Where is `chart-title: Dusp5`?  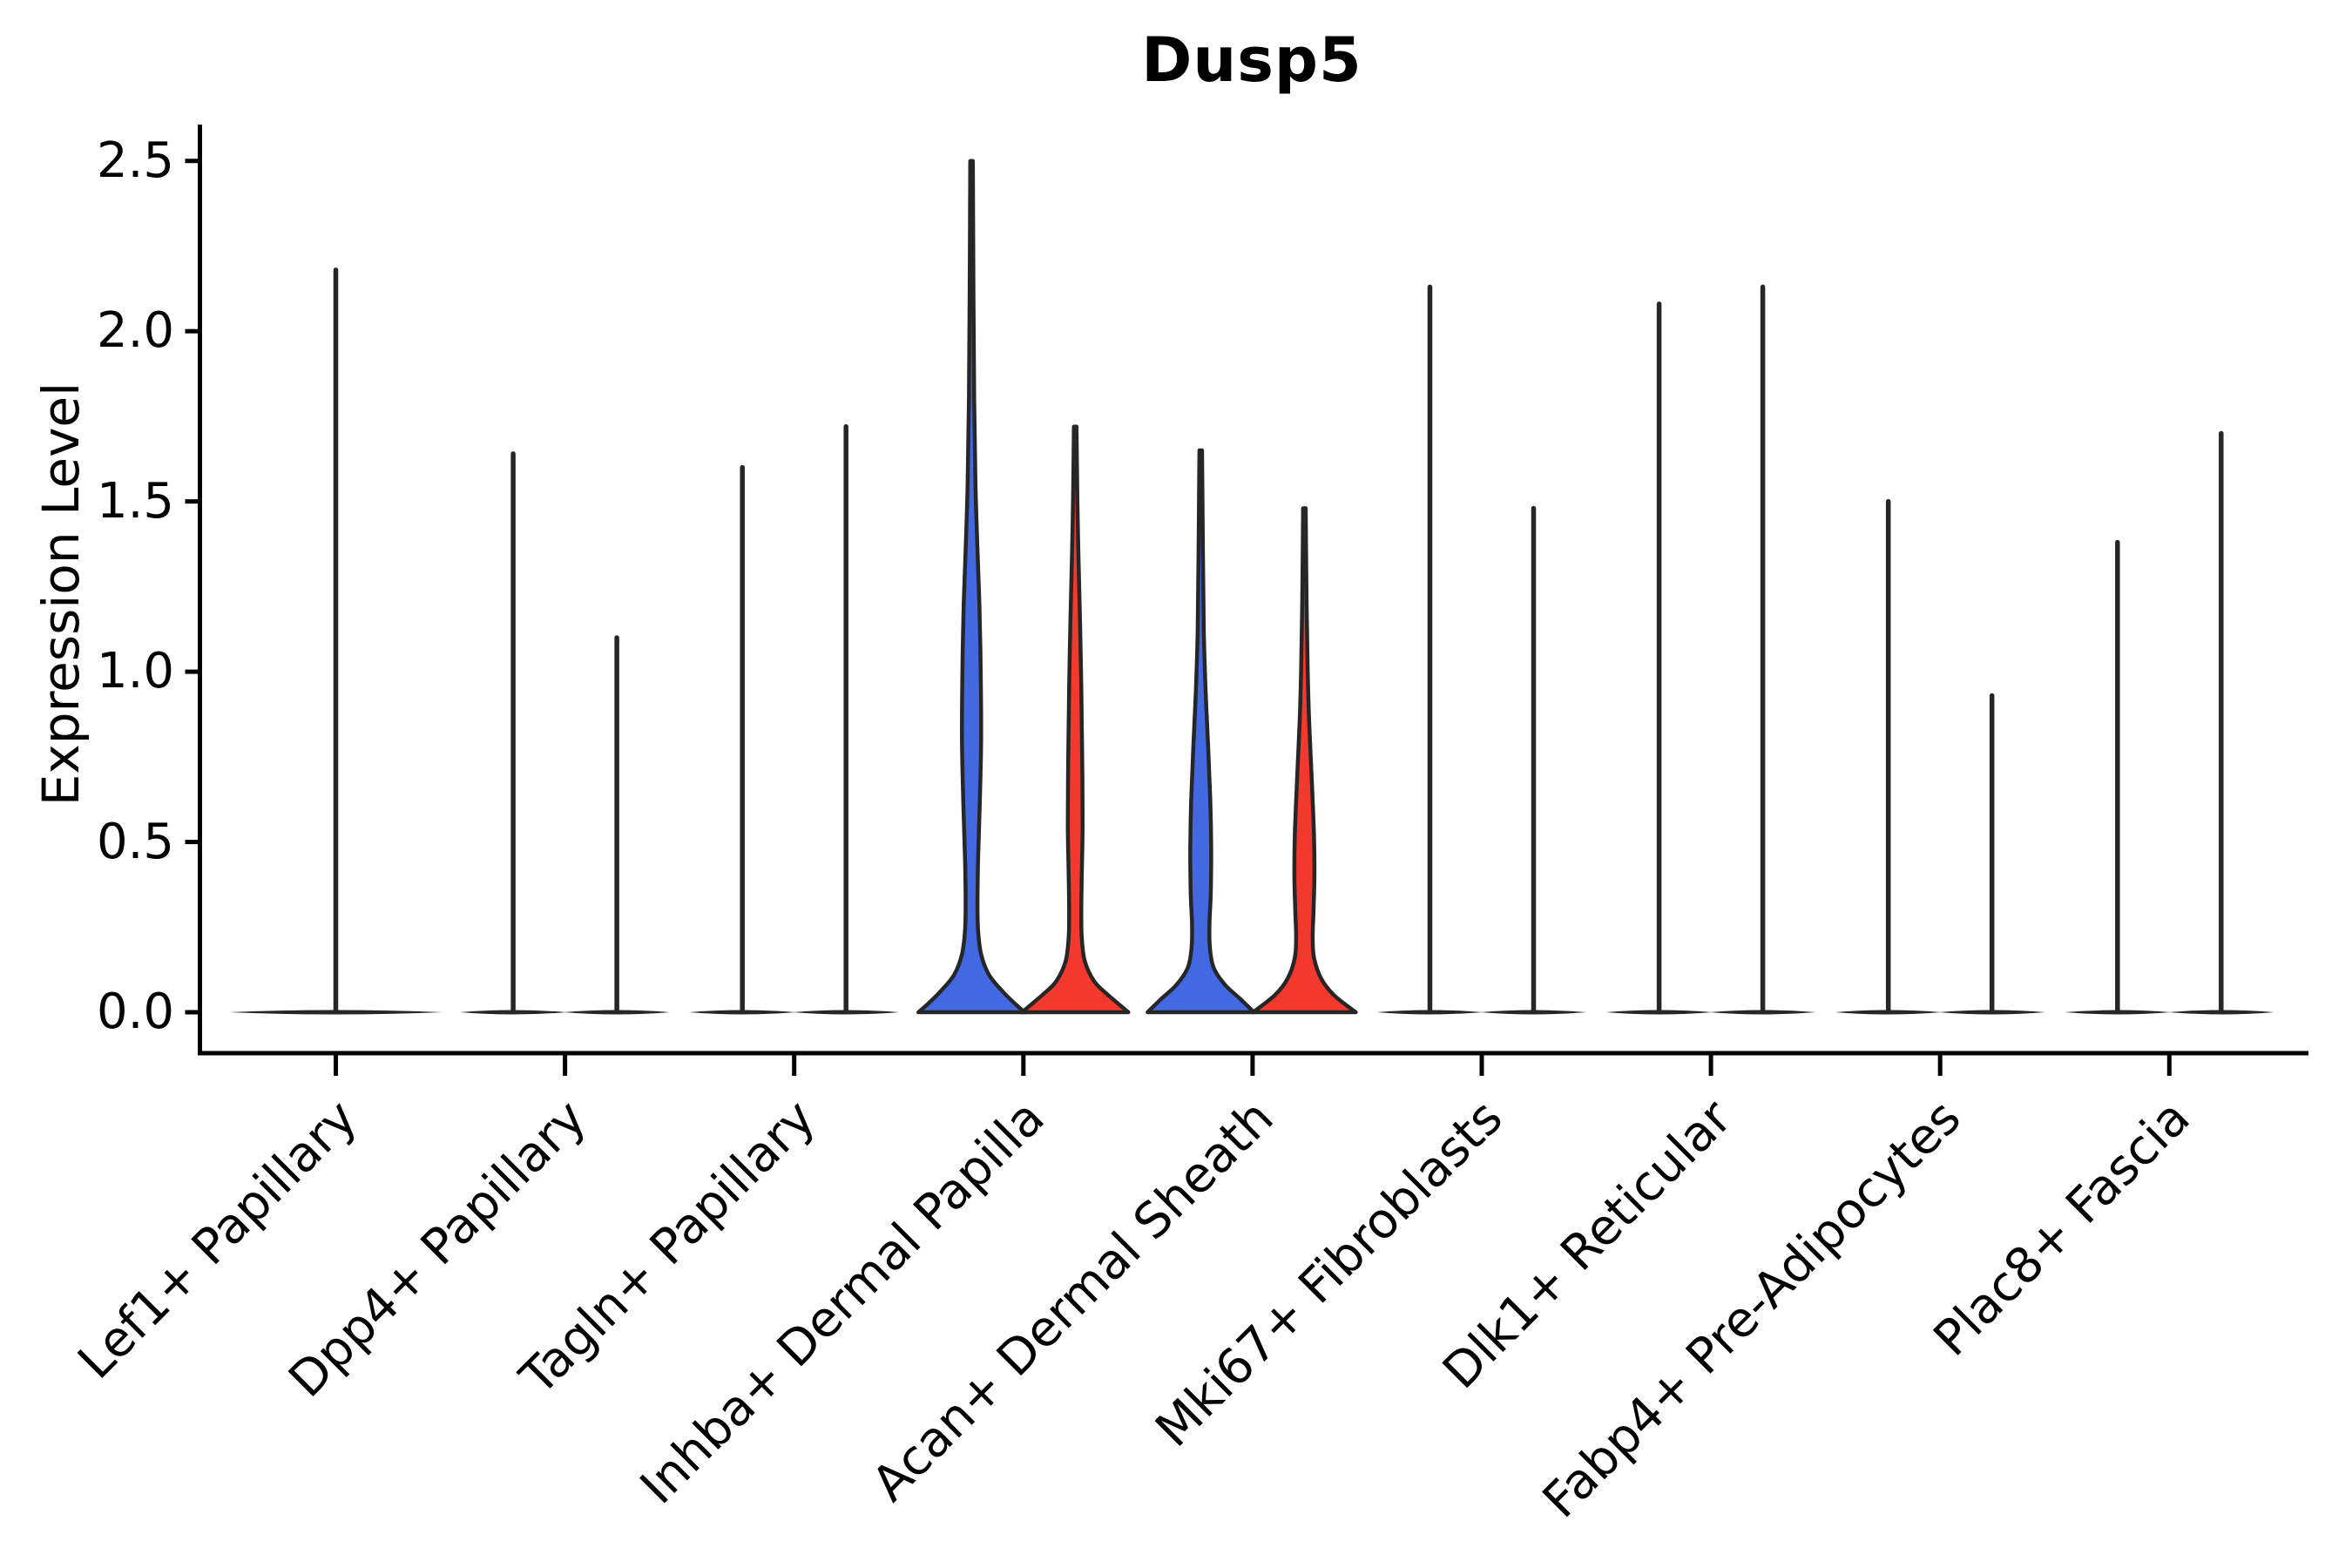 chart-title: Dusp5 is located at coordinates (1251, 60).